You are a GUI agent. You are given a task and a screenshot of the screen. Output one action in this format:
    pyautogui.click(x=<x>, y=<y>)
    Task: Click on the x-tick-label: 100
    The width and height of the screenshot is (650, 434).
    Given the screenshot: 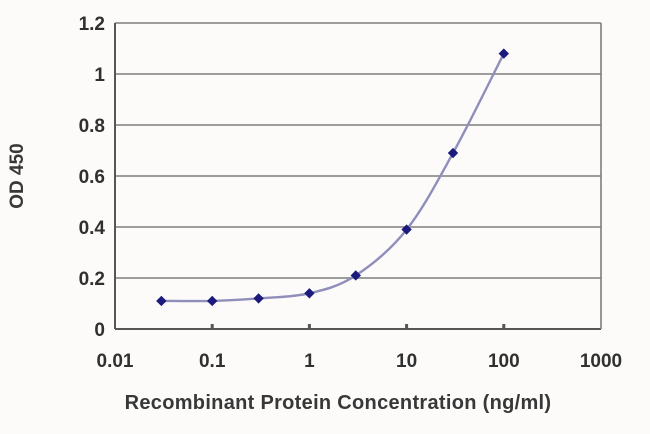 What is the action you would take?
    pyautogui.click(x=504, y=361)
    